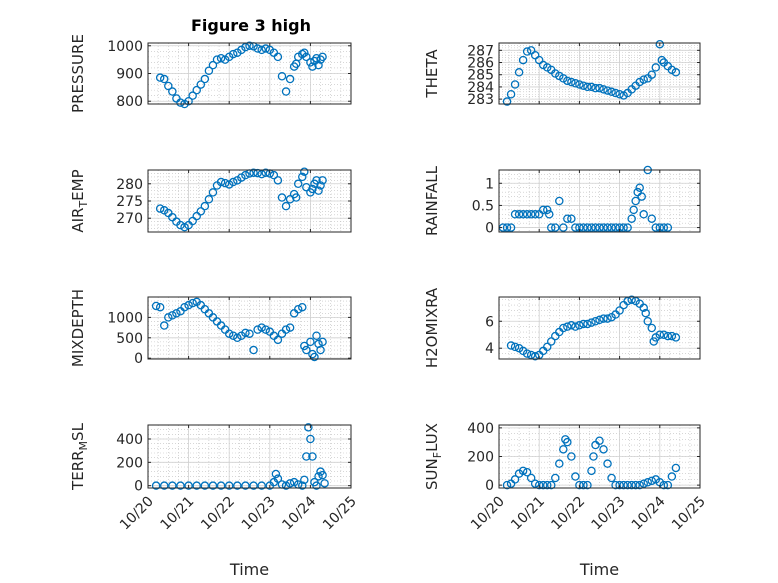 The width and height of the screenshot is (778, 583). Describe the element at coordinates (480, 100) in the screenshot. I see `y-tick-label: 283` at that location.